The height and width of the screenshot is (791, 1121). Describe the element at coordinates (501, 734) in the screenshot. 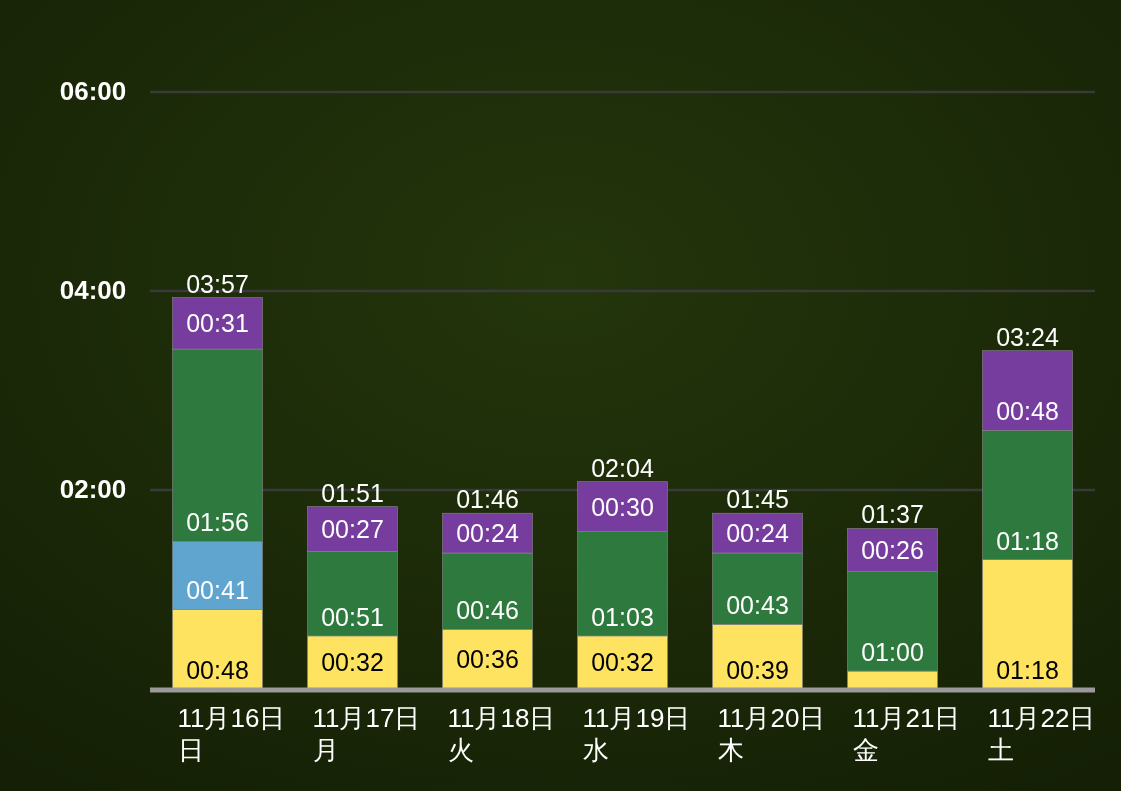

I see `x-tick-label: 11月18日火` at that location.